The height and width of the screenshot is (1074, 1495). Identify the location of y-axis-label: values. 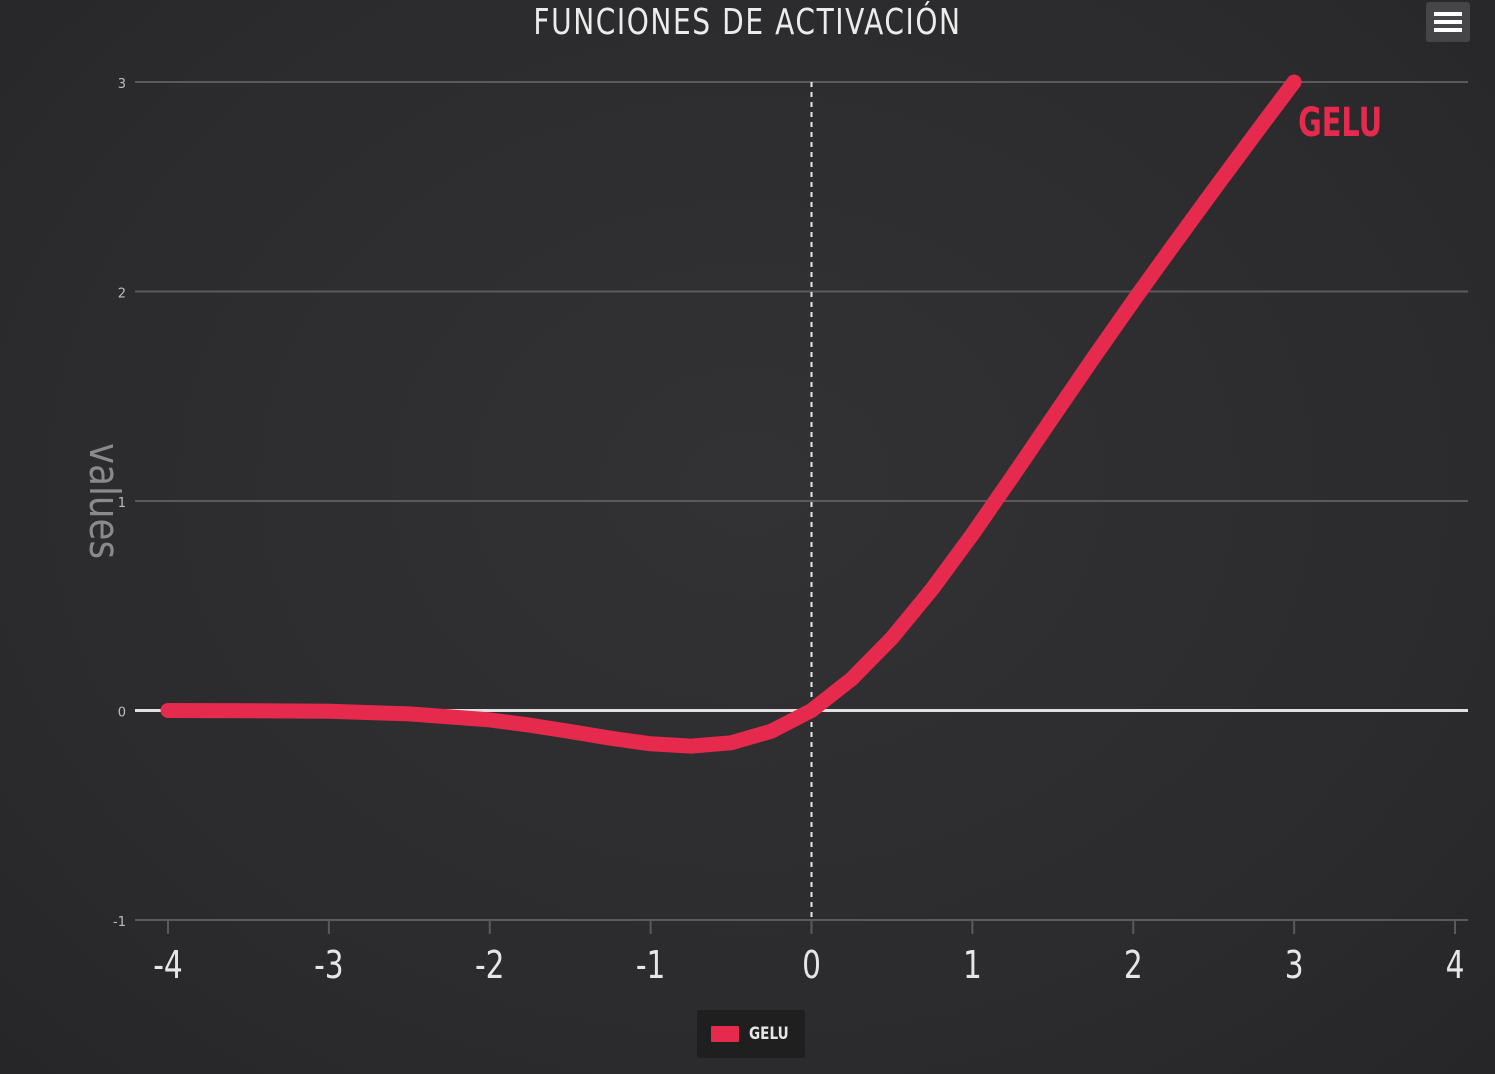
(103, 501).